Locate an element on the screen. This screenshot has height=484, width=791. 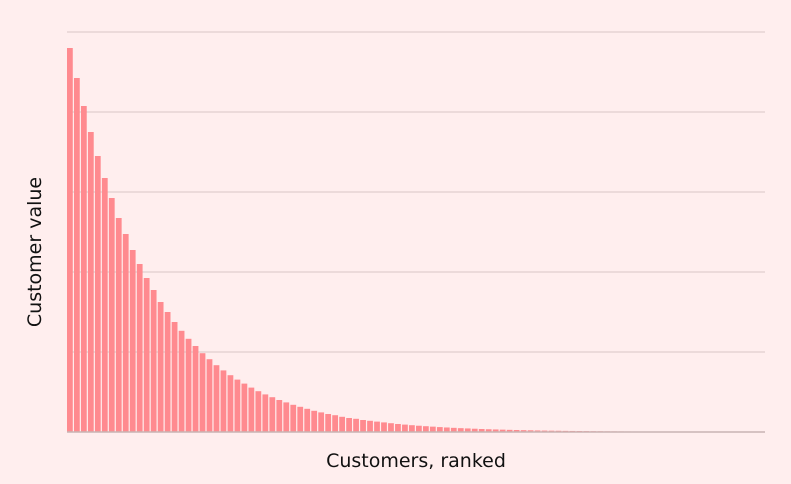
x-axis-label: Customers, ranked is located at coordinates (416, 461).